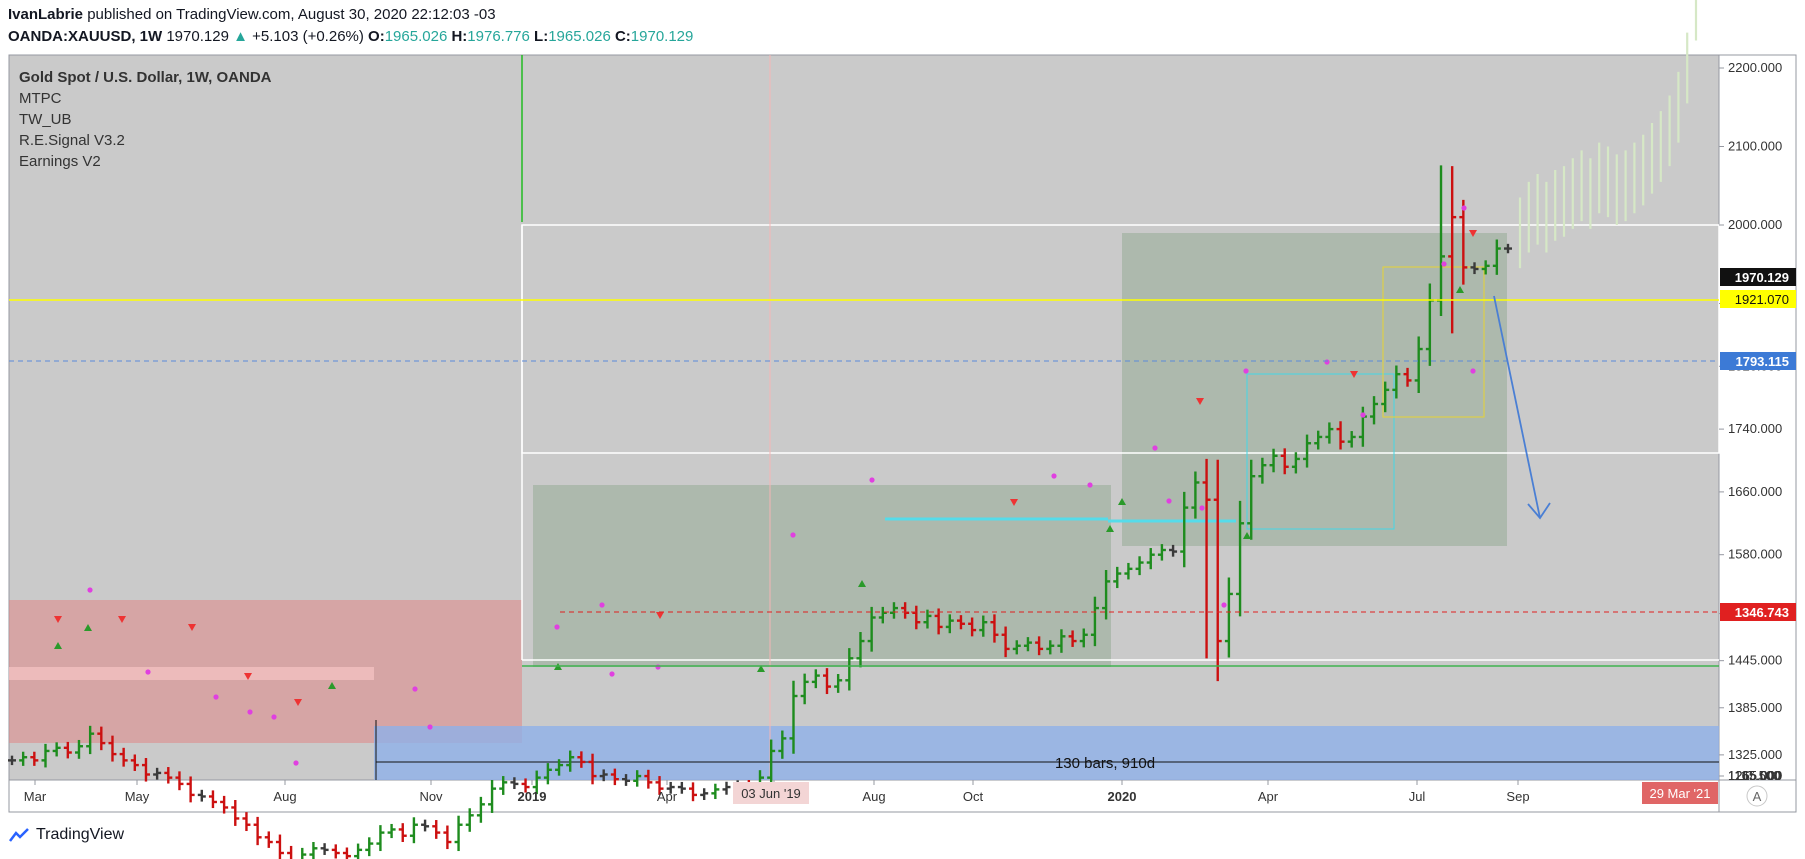 This screenshot has height=859, width=1805. Describe the element at coordinates (308, 36) in the screenshot. I see `price-change: +5.103 (+0.26%)` at that location.